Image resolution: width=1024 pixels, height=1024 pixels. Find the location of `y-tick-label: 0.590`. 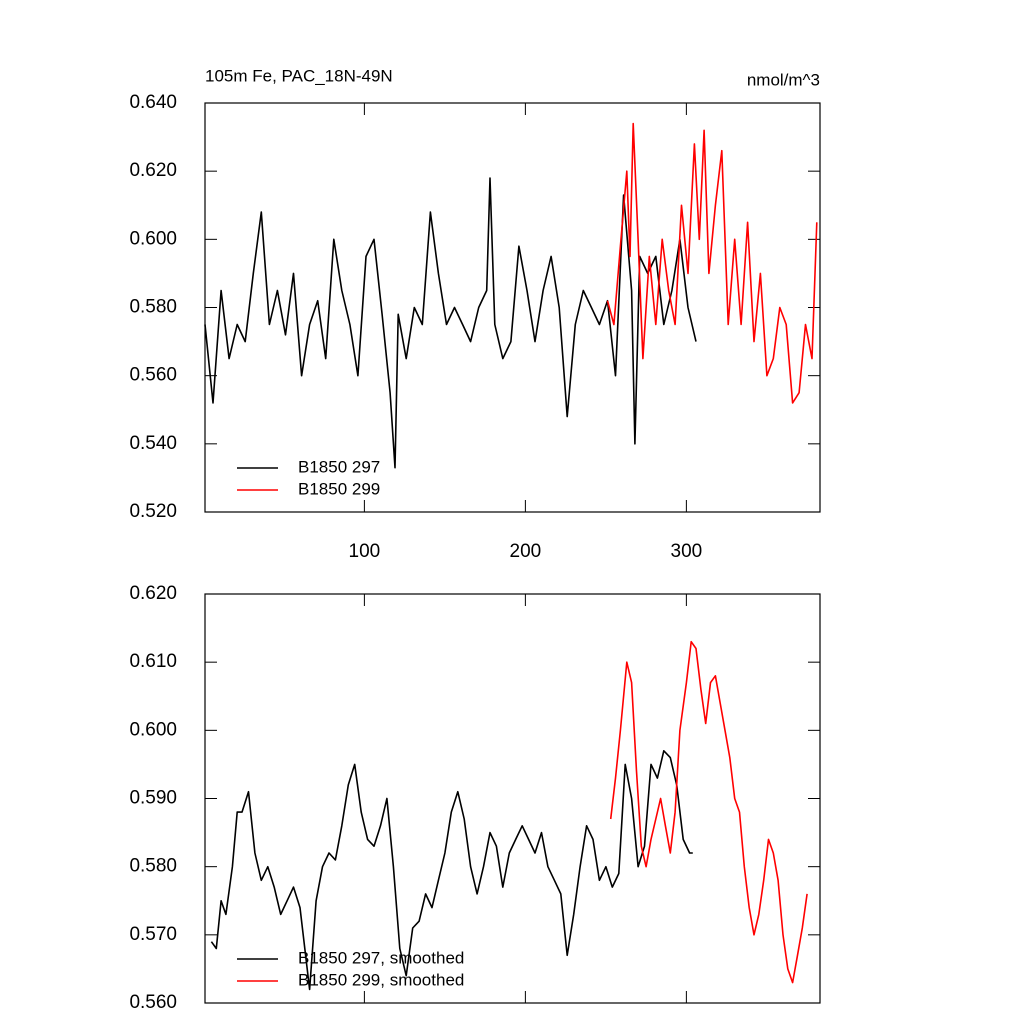

y-tick-label: 0.590 is located at coordinates (153, 798).